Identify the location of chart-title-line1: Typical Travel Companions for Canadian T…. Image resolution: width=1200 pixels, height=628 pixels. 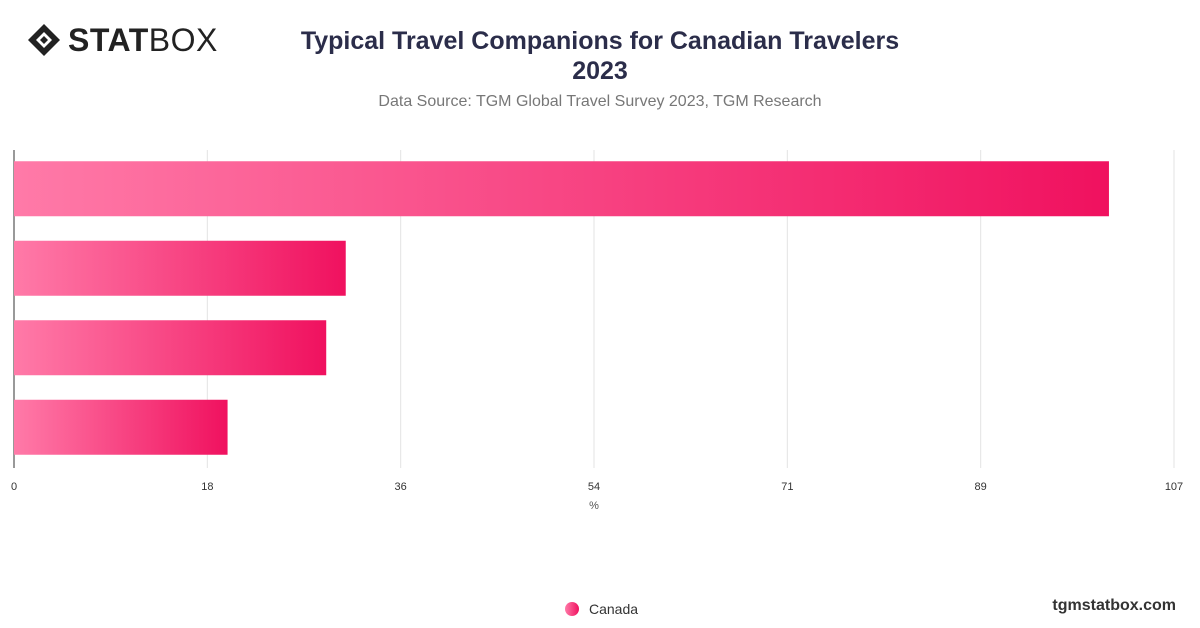
(600, 41).